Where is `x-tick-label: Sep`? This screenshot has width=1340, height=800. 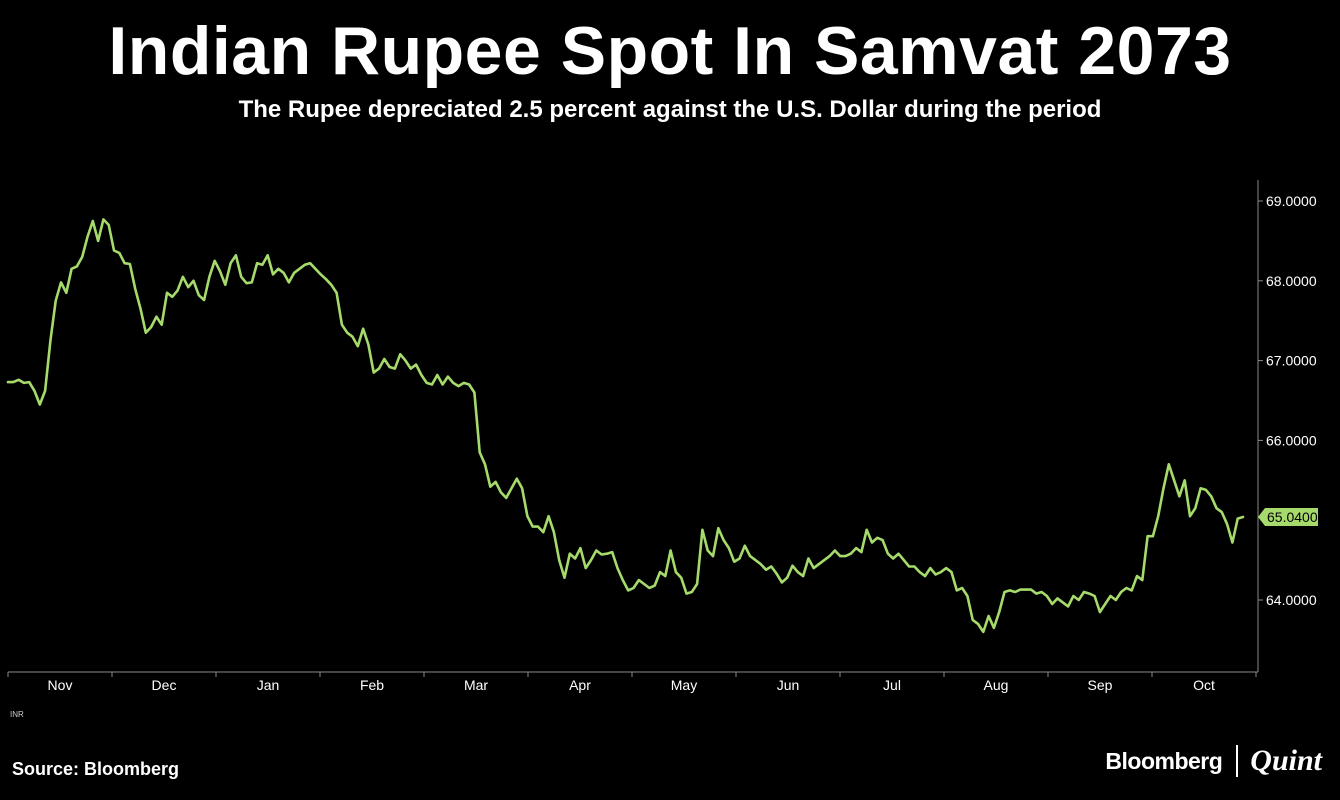
x-tick-label: Sep is located at coordinates (1100, 685).